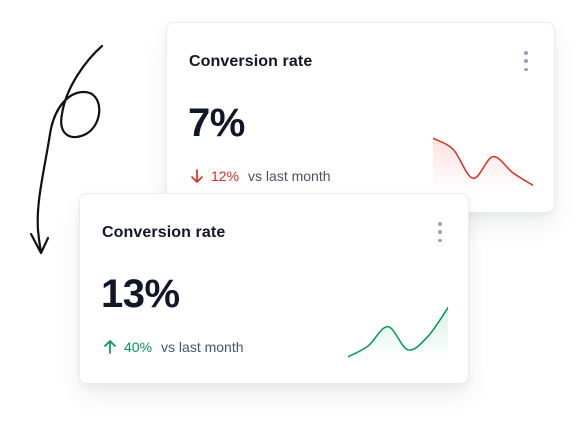 The width and height of the screenshot is (586, 429). I want to click on arrow-up-icon, so click(110, 347).